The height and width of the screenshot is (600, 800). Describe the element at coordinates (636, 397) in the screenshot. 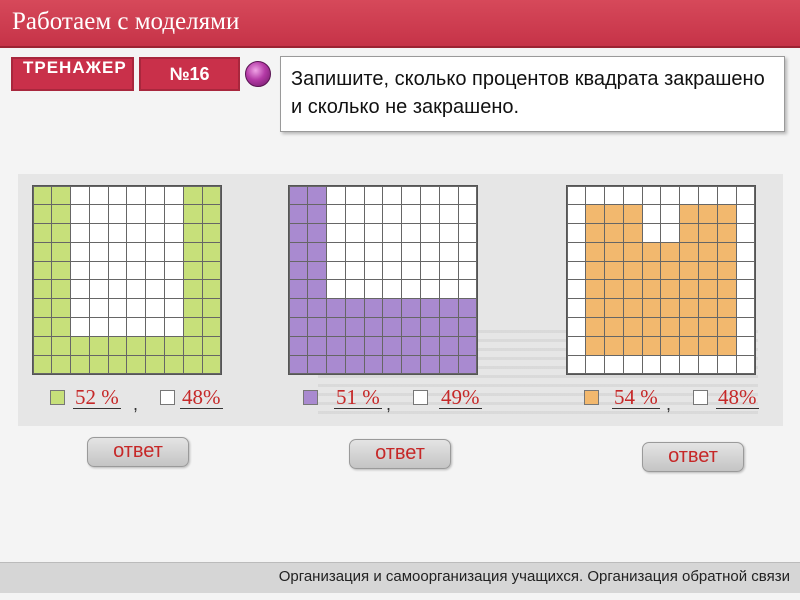

I see `filled-answer: 54 %` at that location.